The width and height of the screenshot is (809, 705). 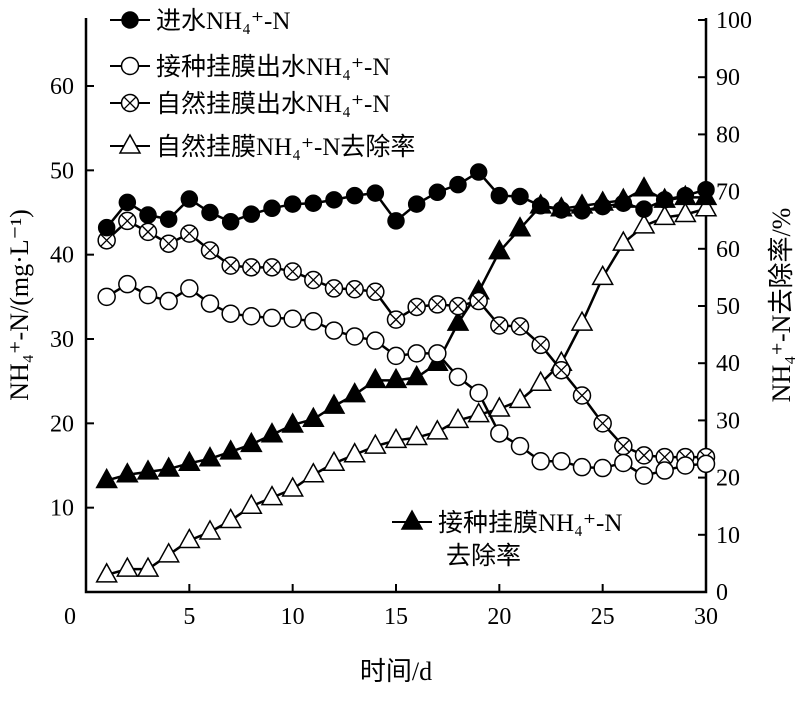 What do you see at coordinates (734, 21) in the screenshot?
I see `y-right-tick-label: 100` at bounding box center [734, 21].